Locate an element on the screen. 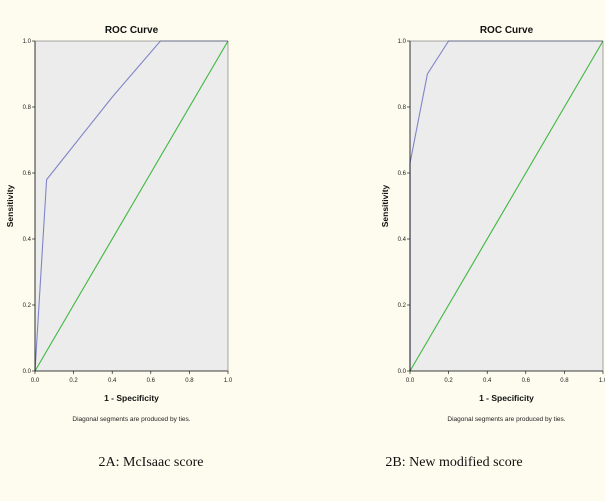  figure-caption-mcisaac: 2A: McIsaac score is located at coordinates (151, 462).